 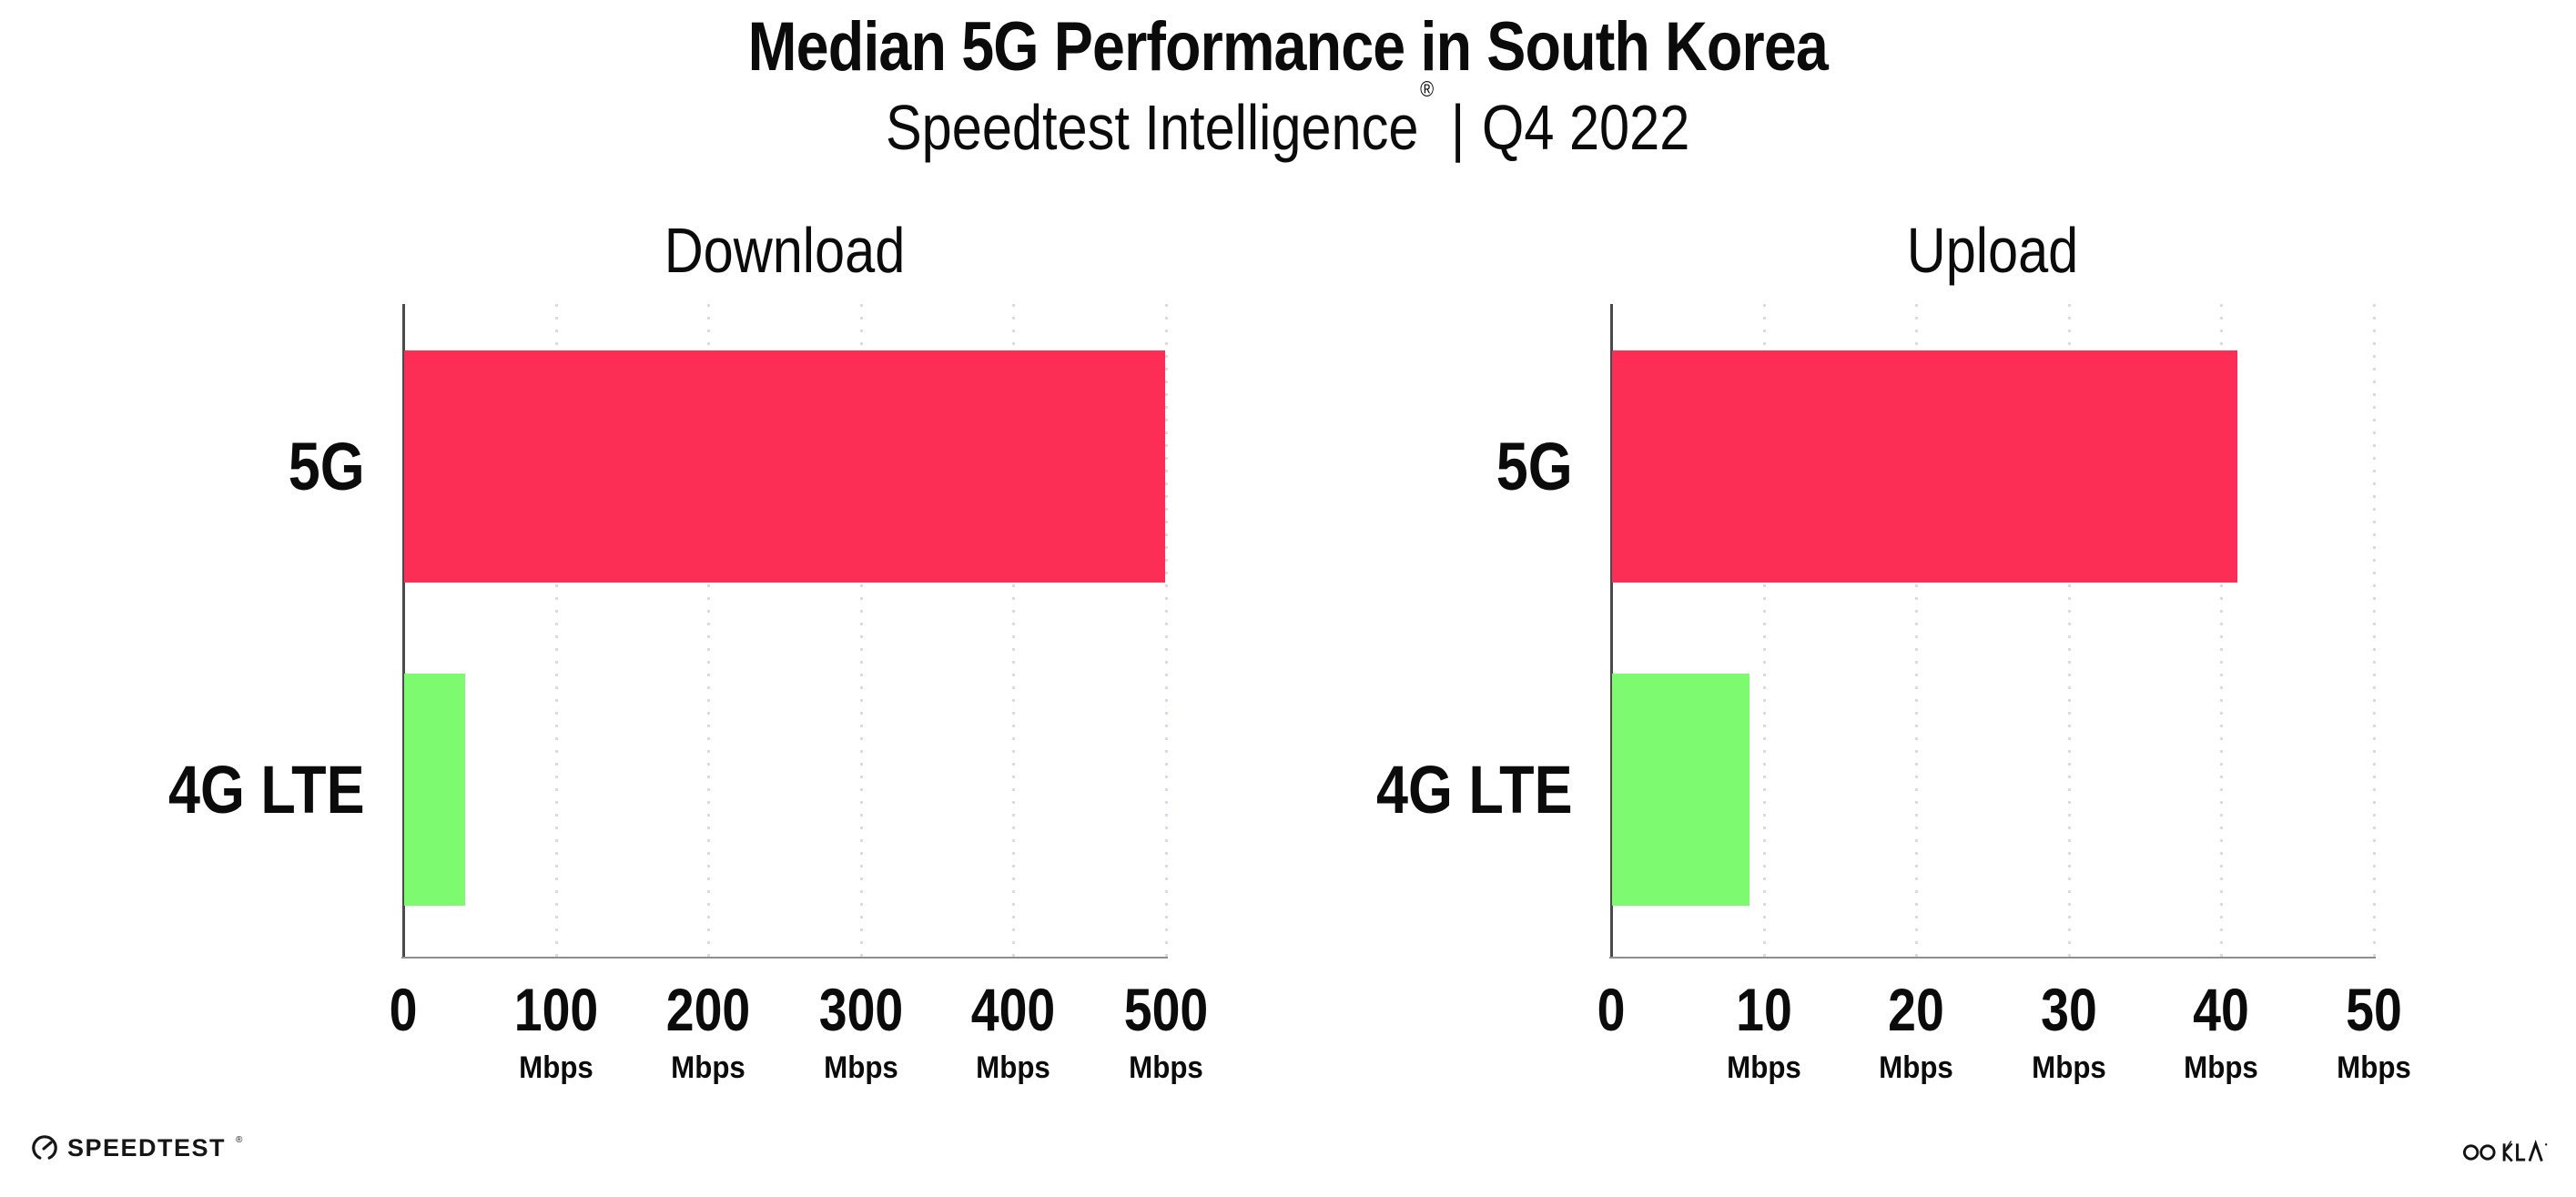 What do you see at coordinates (1427, 89) in the screenshot?
I see `registered-trademark-mark: ®` at bounding box center [1427, 89].